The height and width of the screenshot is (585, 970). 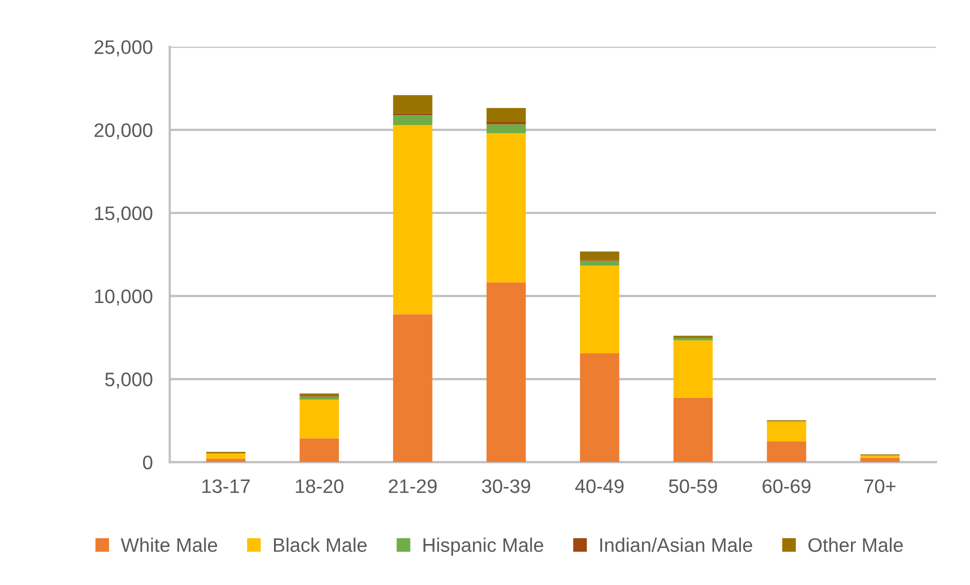 I want to click on y-tick-label: 10,000, so click(x=123, y=297).